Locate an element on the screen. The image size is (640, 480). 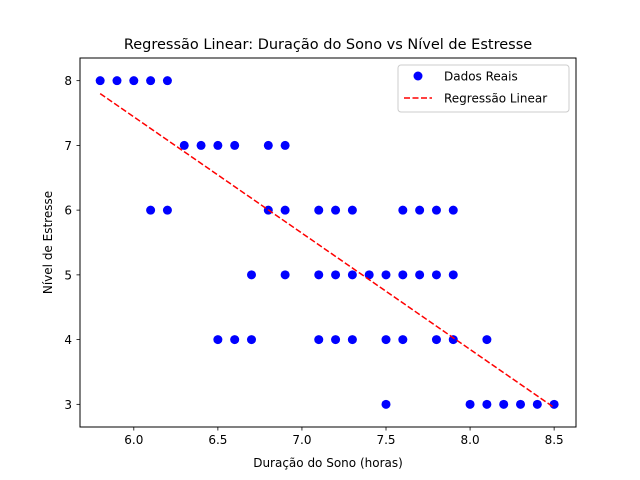
legend-label-dados-reais: Dados Reais is located at coordinates (481, 77).